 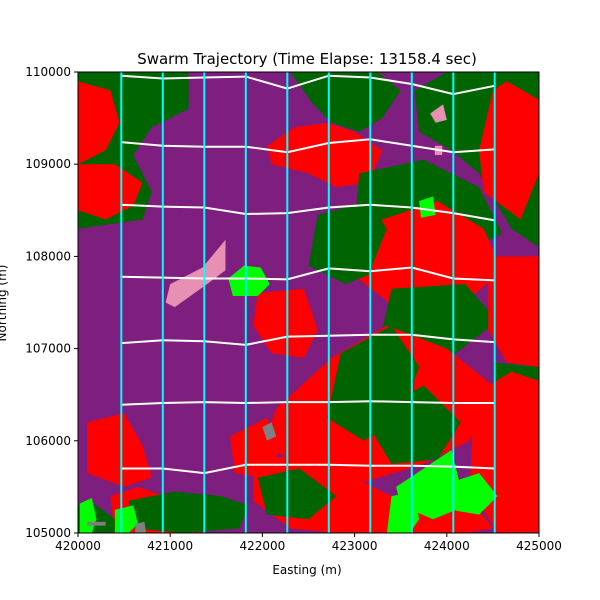 I want to click on y-tick-label: 106000, so click(x=48, y=441).